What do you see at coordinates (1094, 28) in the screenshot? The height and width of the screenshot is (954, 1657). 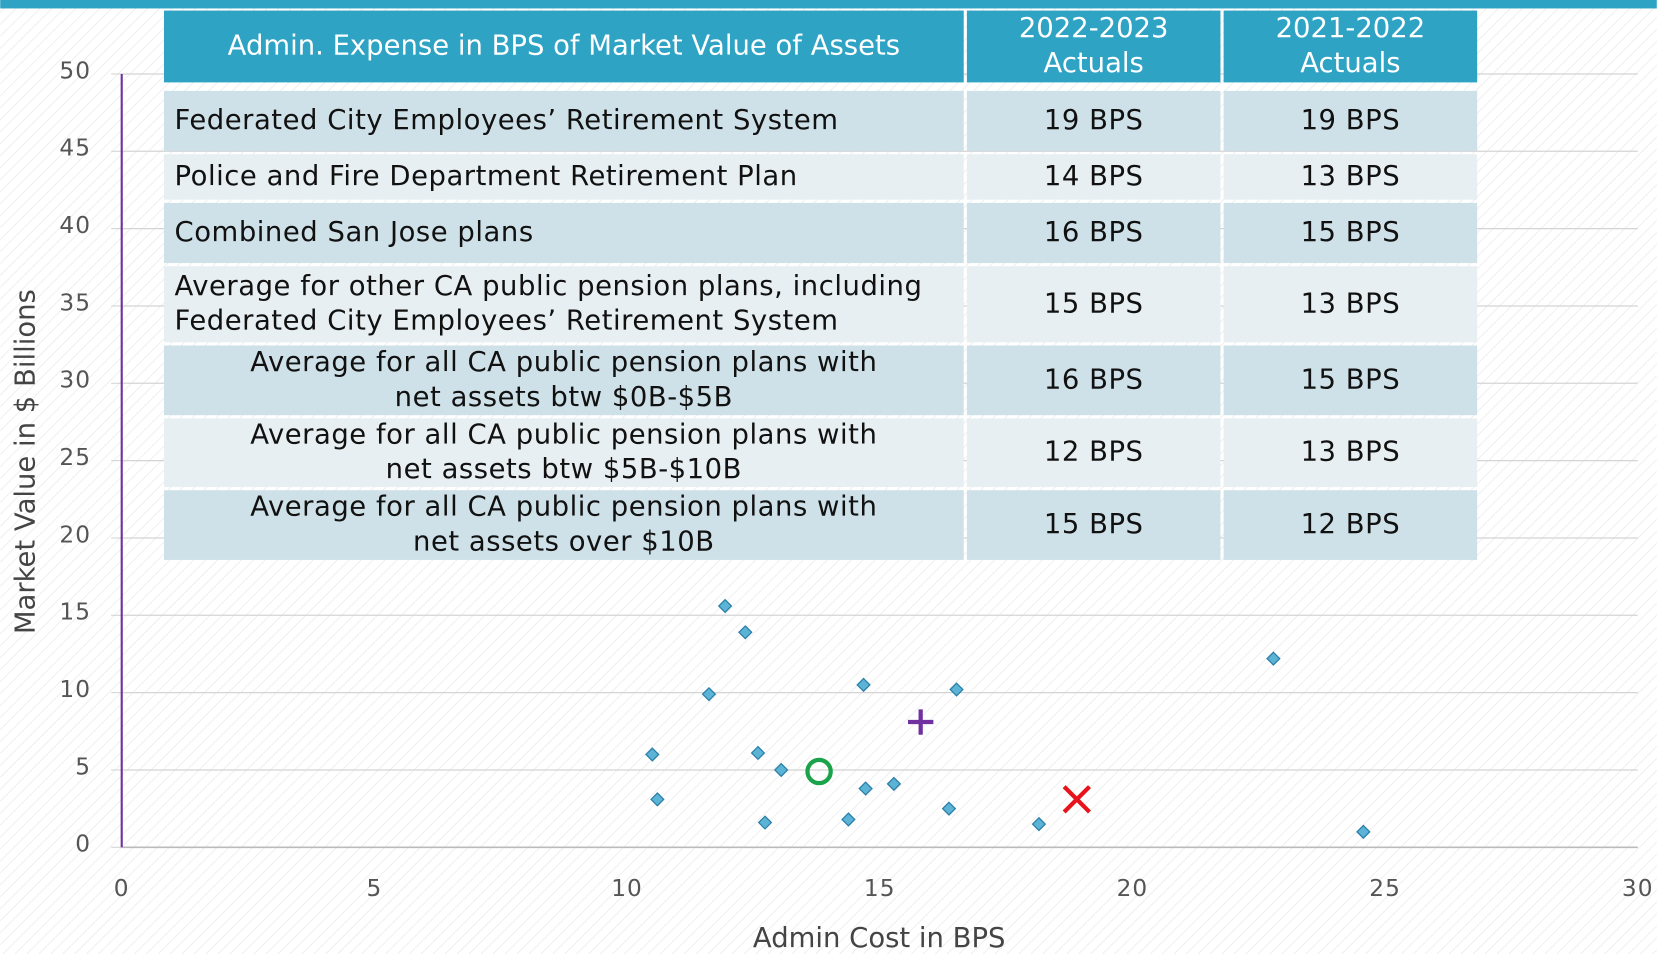 I see `cell-text: 2022-2023` at bounding box center [1094, 28].